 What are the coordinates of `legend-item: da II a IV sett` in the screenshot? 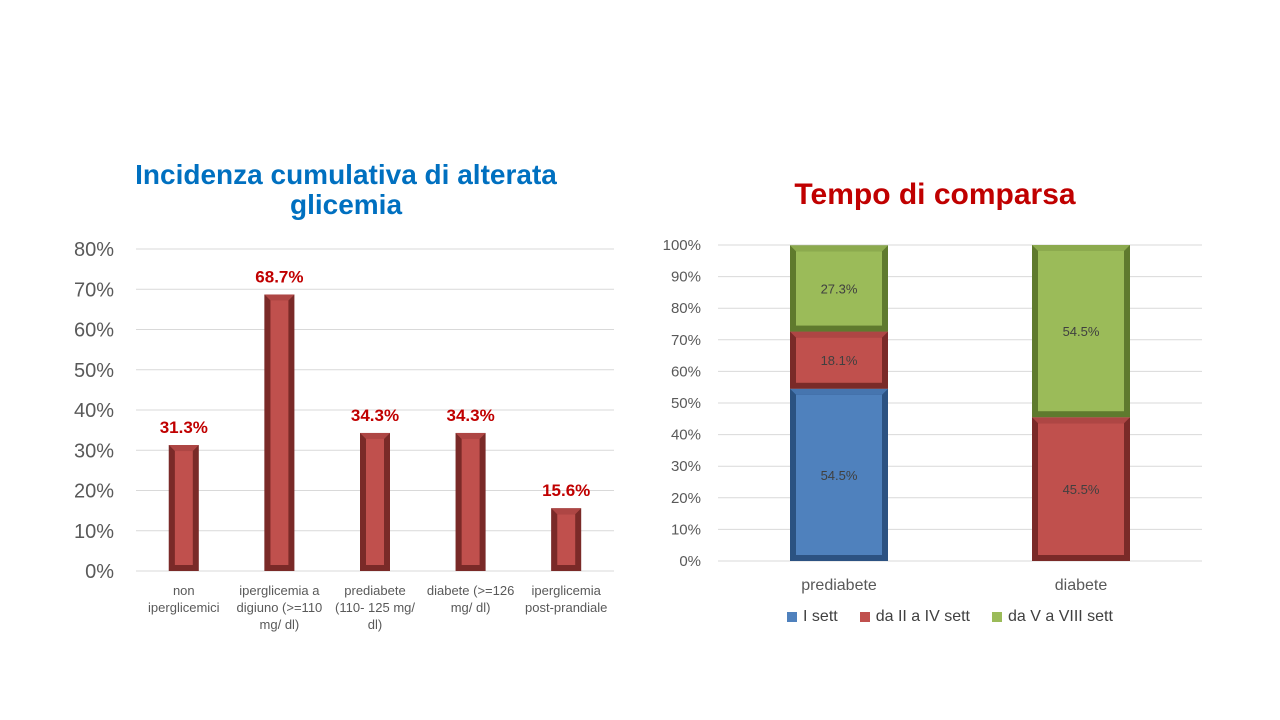 It's located at (914, 617).